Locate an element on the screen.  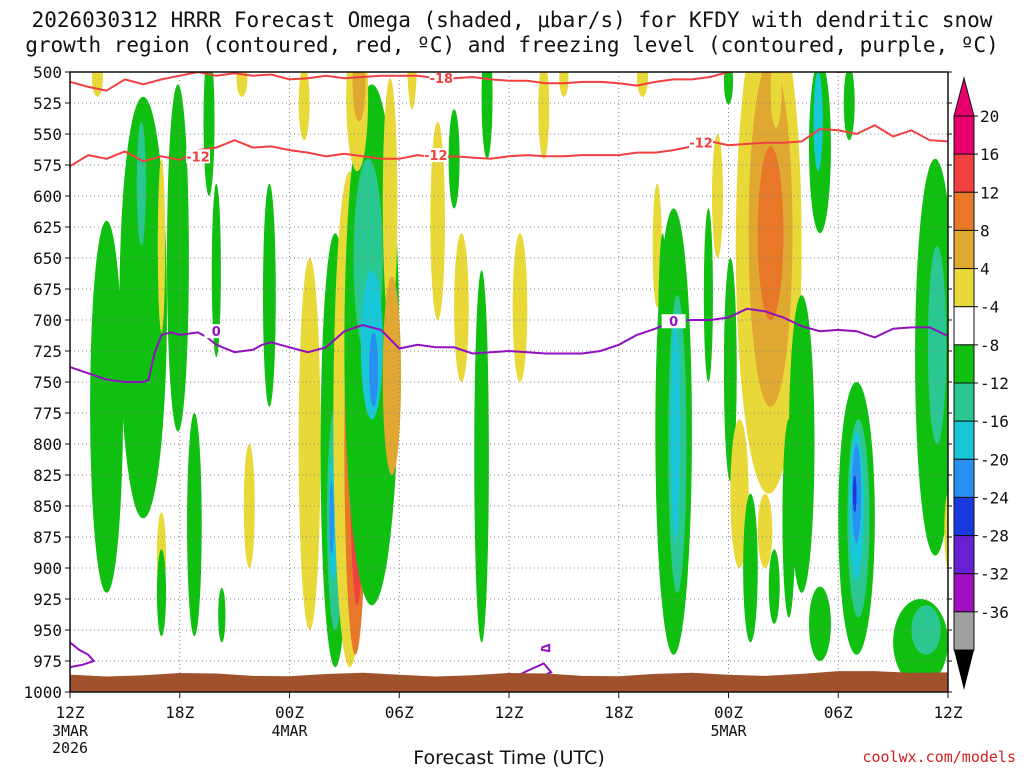
y-tick-label-17: 925 is located at coordinates (47, 599).